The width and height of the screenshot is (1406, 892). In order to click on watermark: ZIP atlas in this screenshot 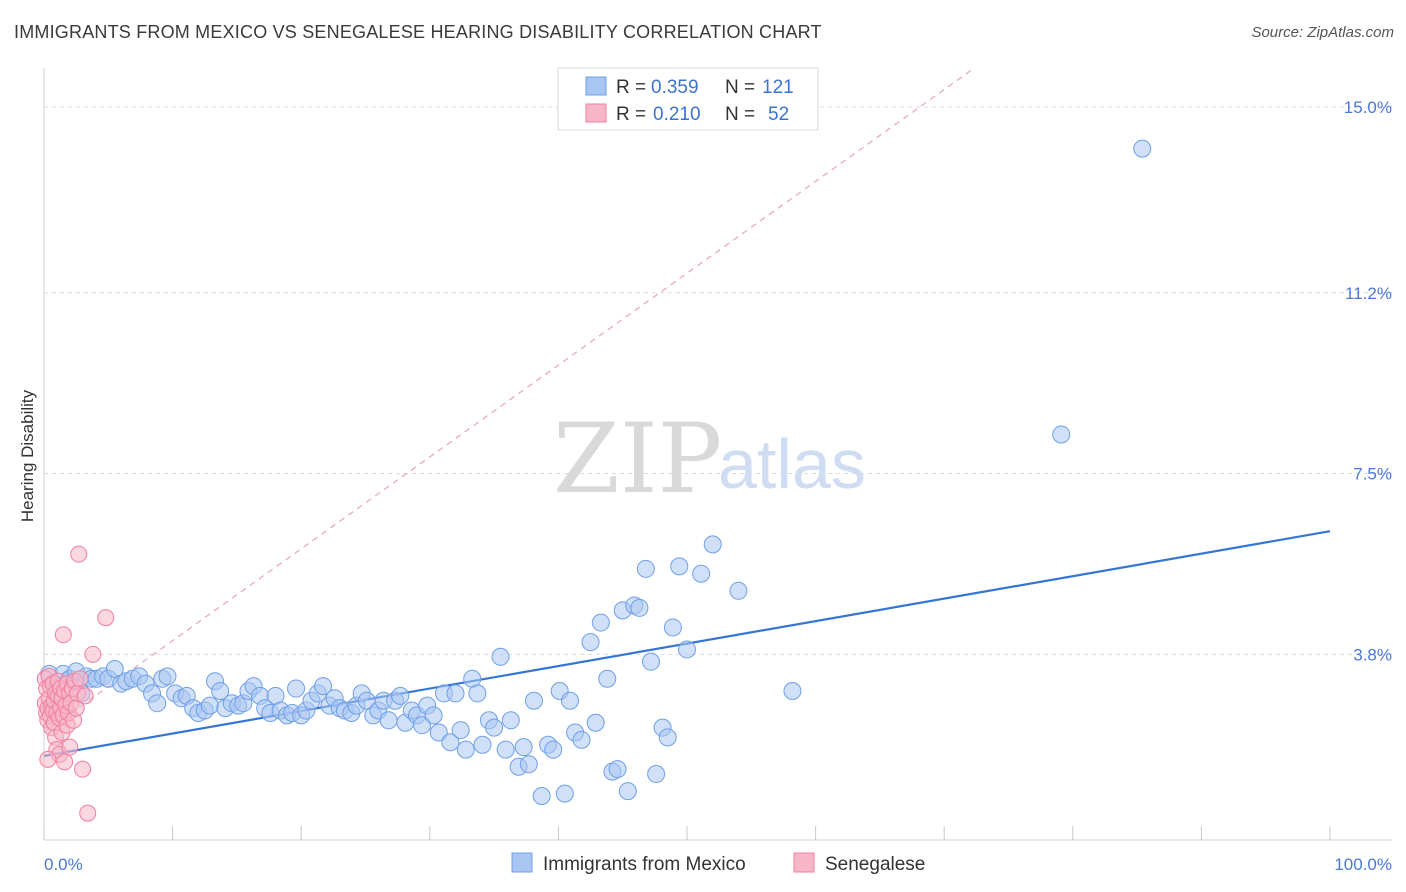, I will do `click(709, 459)`.